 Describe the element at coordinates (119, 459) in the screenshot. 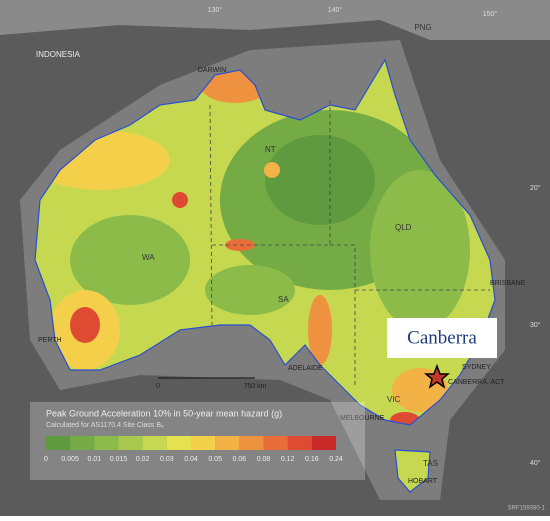

I see `legend-label: 0.015` at that location.